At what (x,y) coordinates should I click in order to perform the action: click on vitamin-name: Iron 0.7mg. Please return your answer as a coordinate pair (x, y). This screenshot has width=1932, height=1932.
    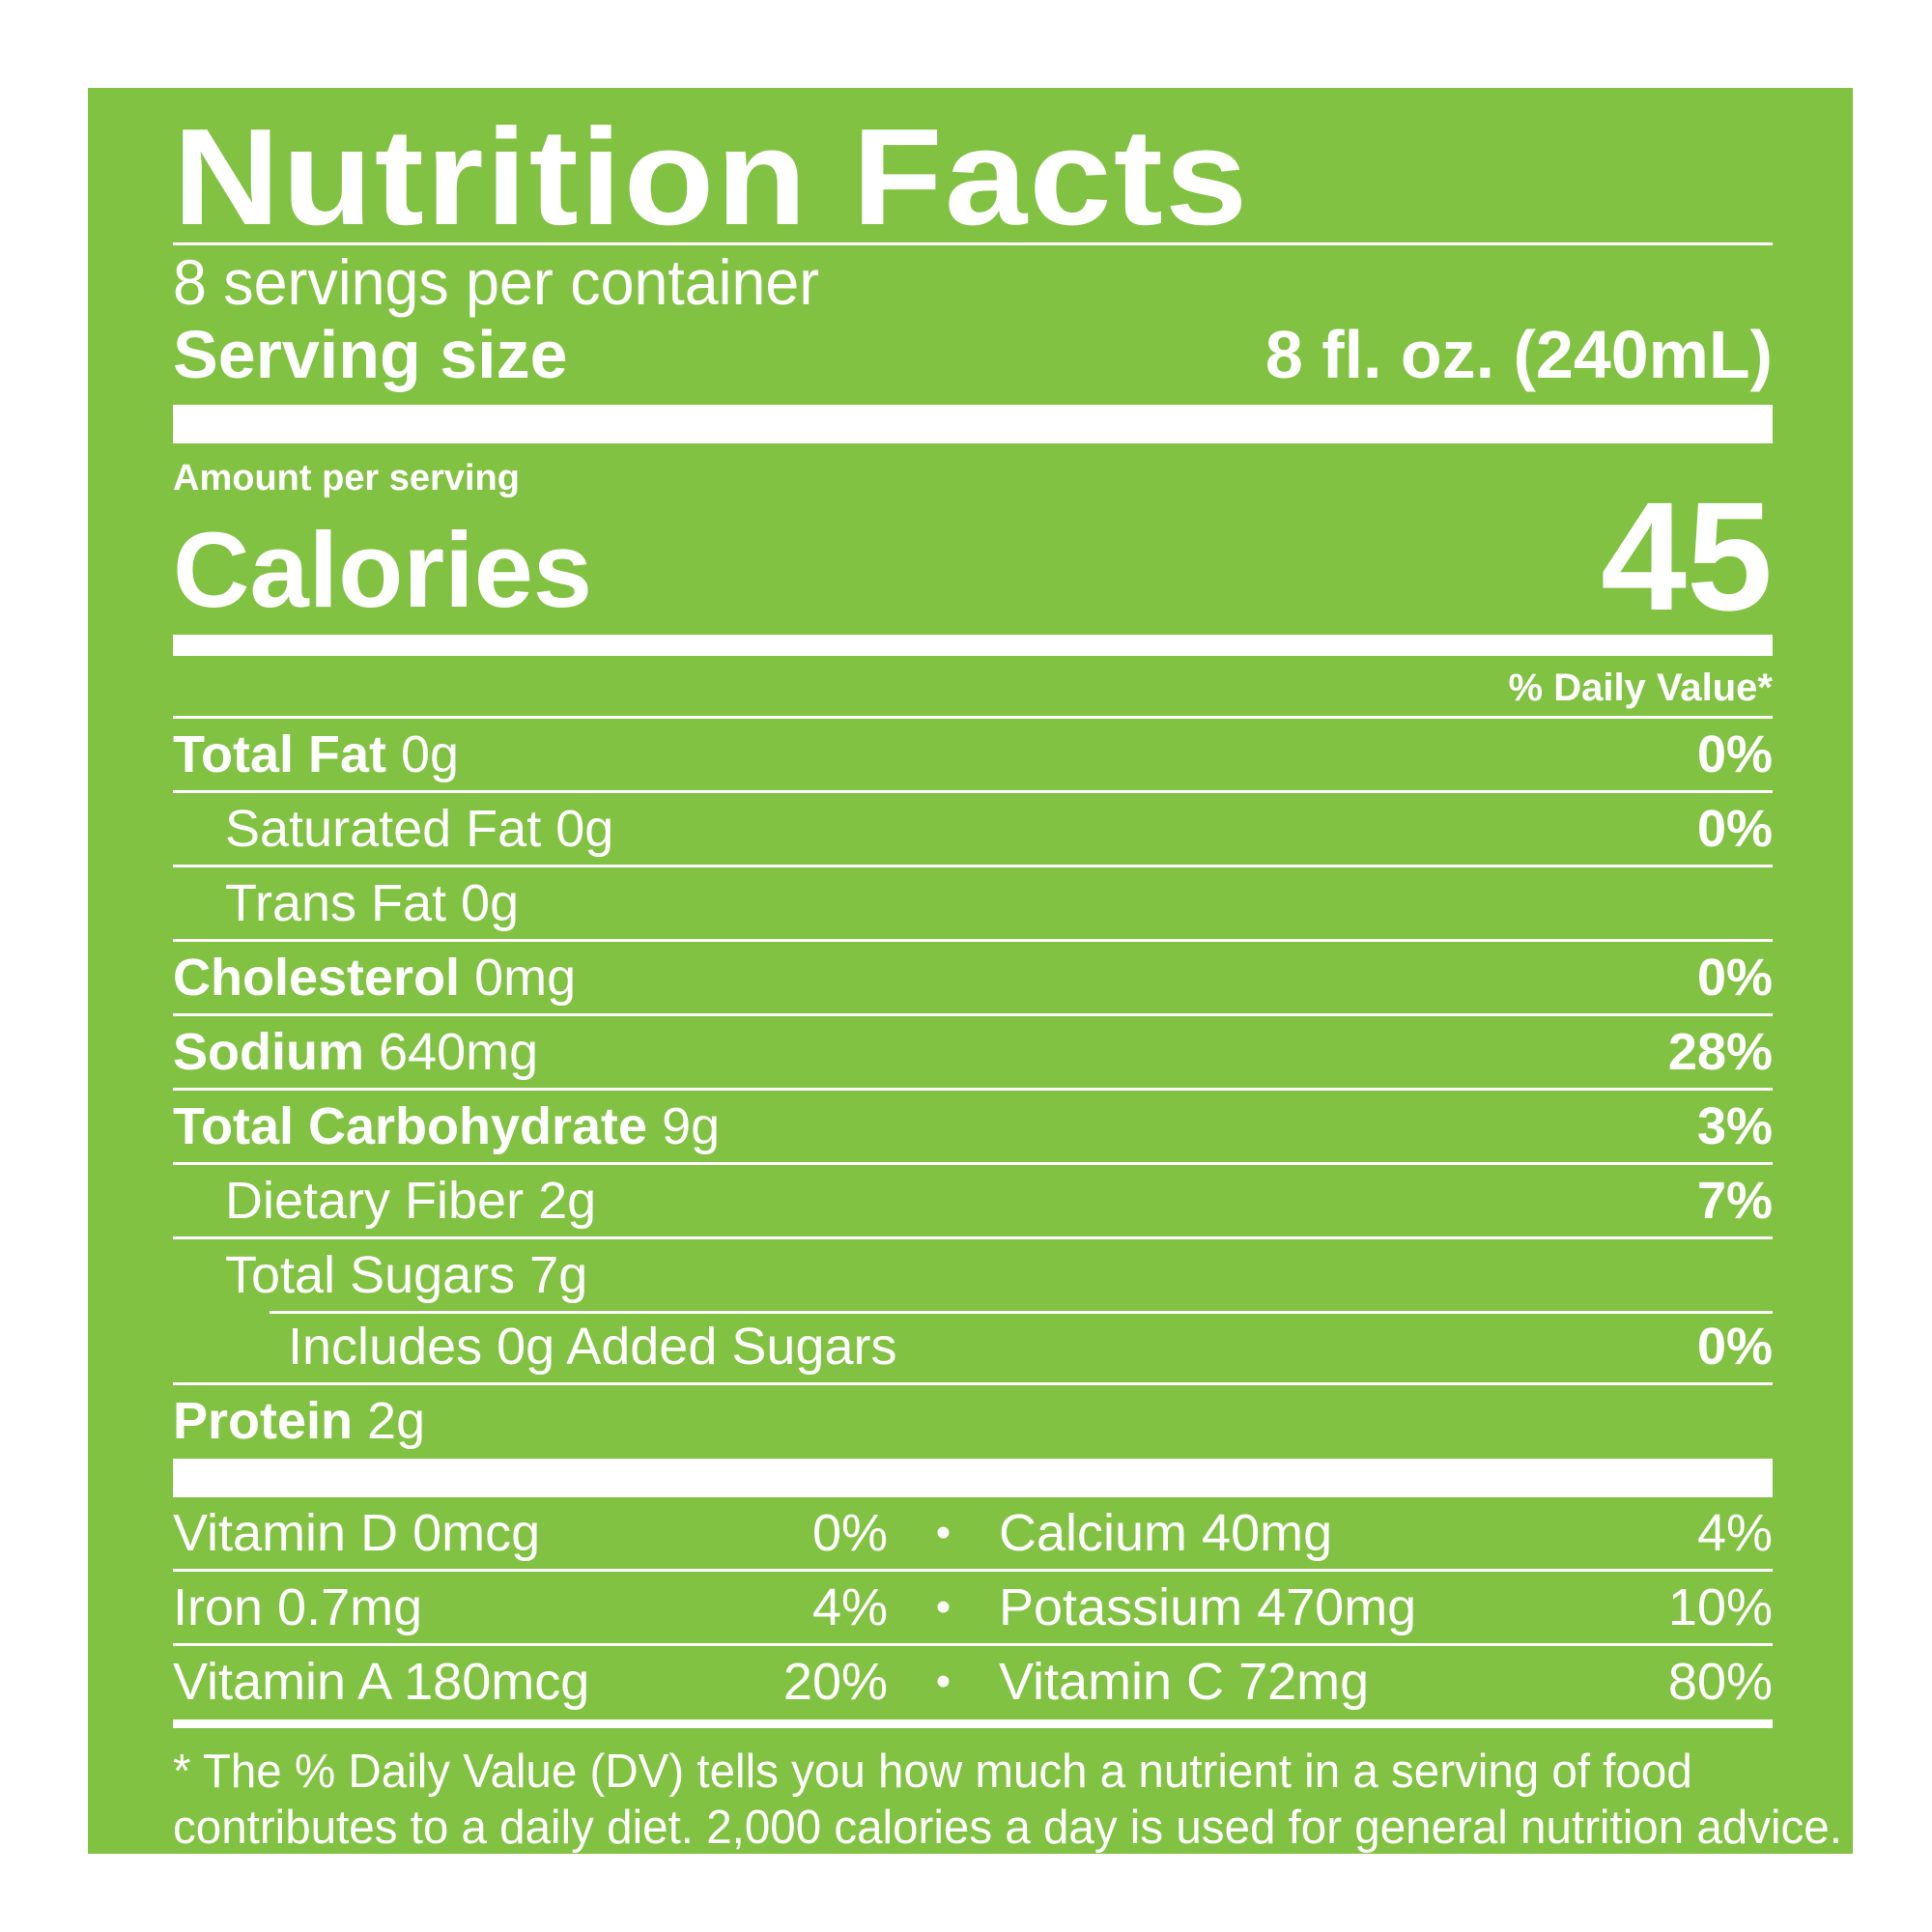
    Looking at the image, I should click on (298, 1607).